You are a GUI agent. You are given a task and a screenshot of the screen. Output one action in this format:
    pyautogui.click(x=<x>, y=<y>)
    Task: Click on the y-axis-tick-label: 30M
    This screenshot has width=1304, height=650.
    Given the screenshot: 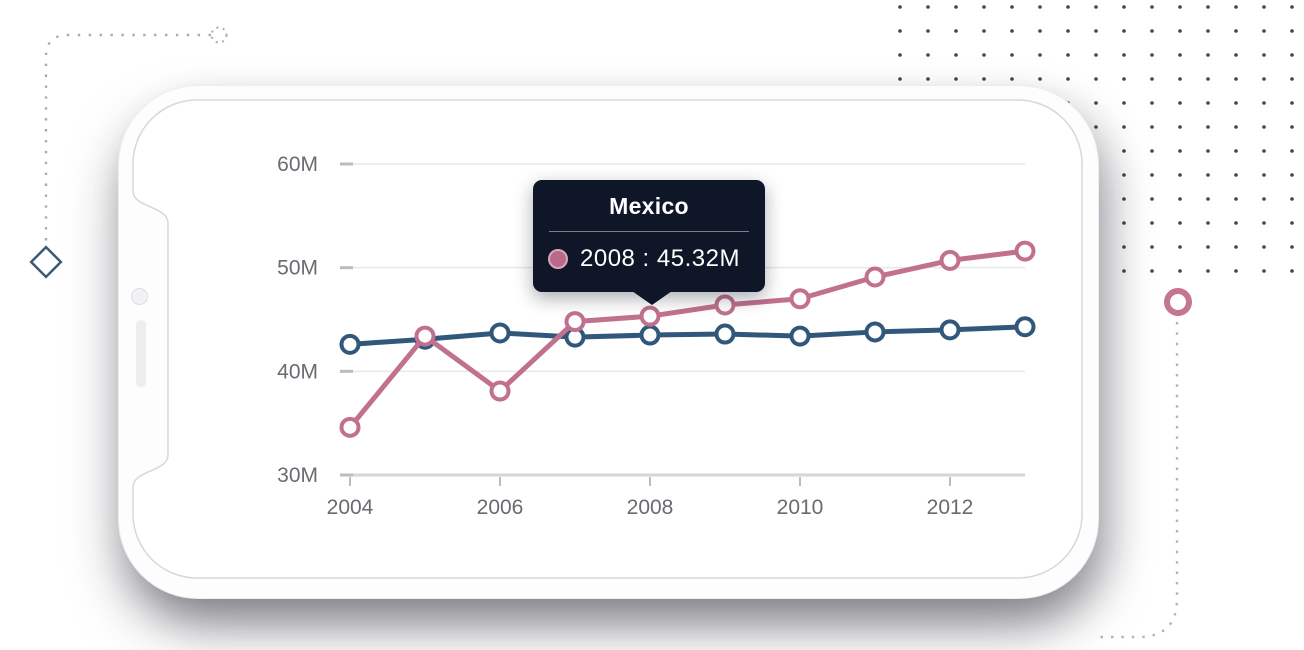 What is the action you would take?
    pyautogui.click(x=297, y=475)
    